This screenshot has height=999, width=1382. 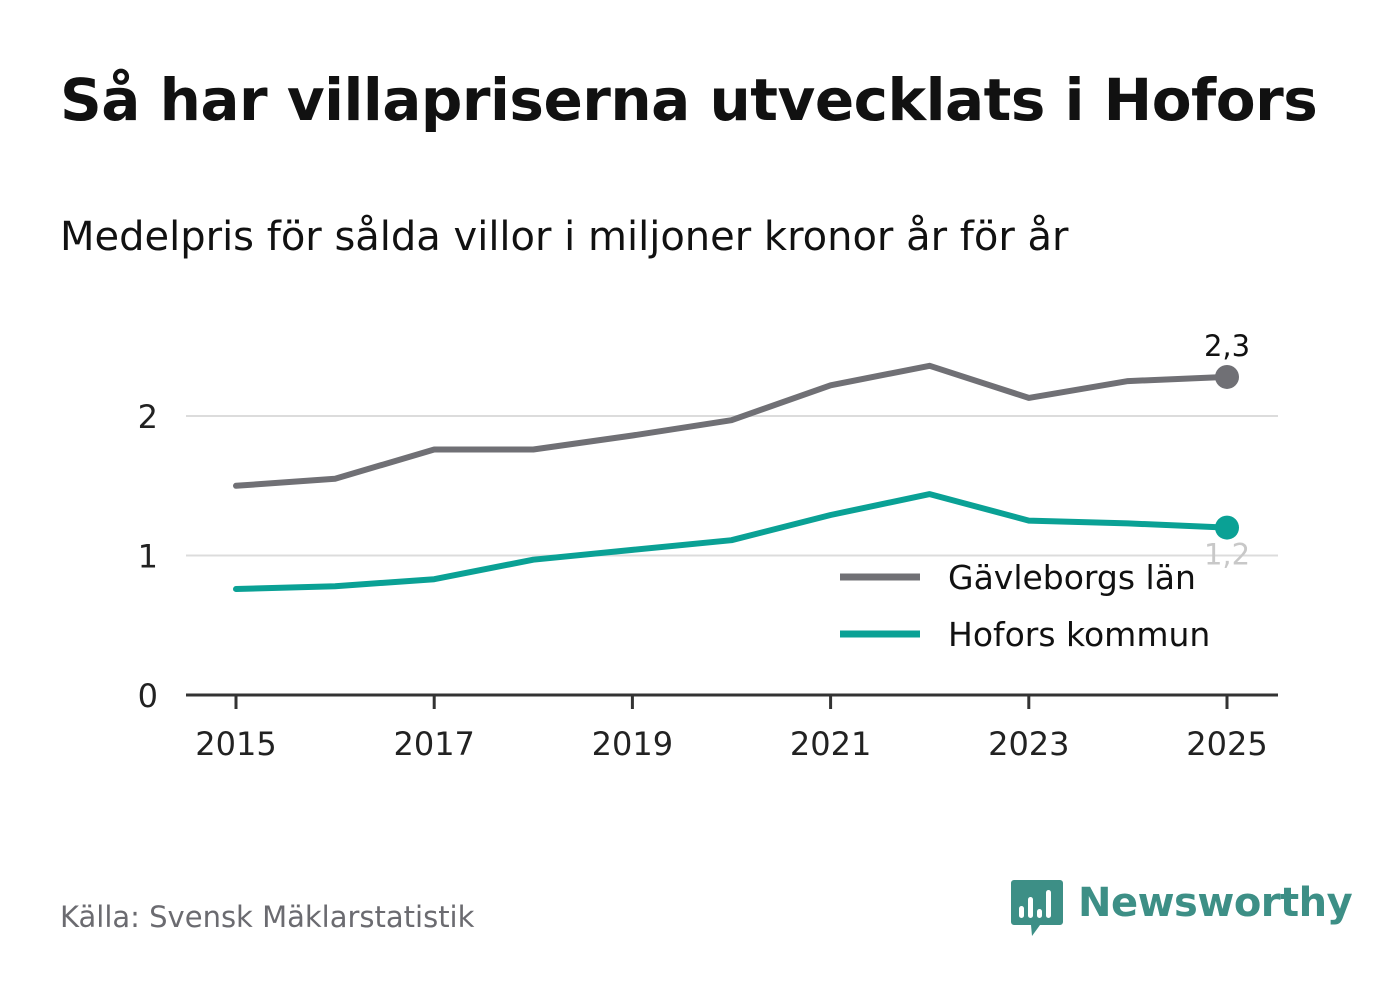 What do you see at coordinates (433, 744) in the screenshot?
I see `x-tick-label-2017: 2017` at bounding box center [433, 744].